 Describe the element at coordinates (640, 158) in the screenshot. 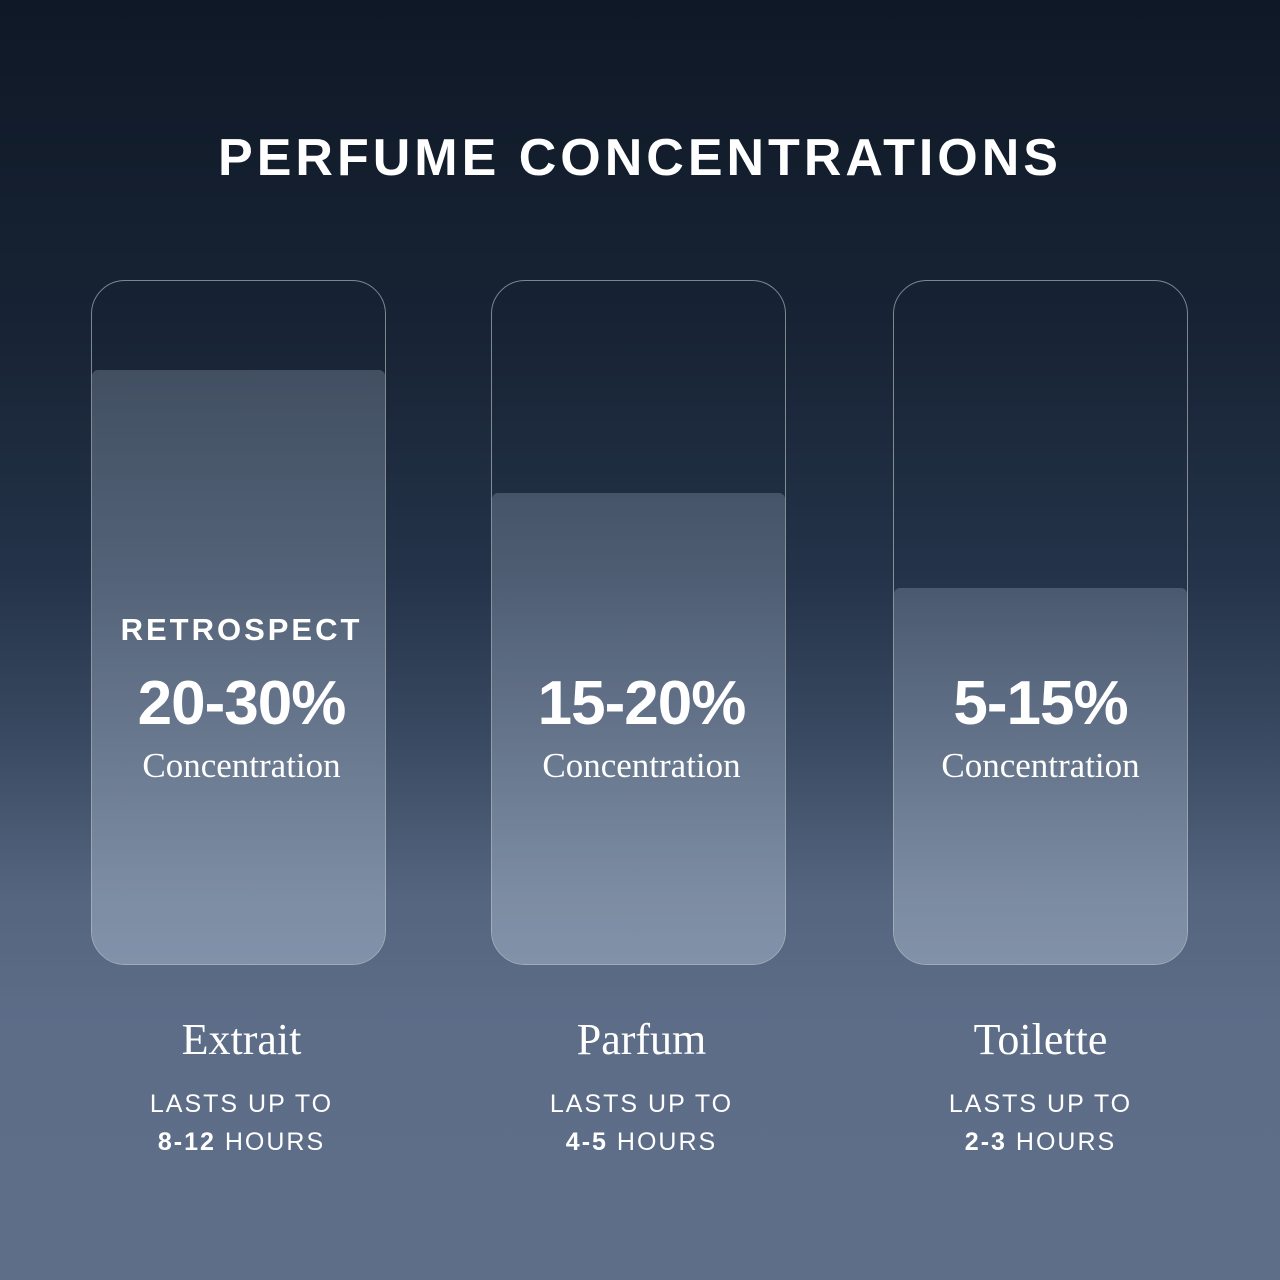

I see `page-title: PERFUME CONCENTRATIONS` at that location.